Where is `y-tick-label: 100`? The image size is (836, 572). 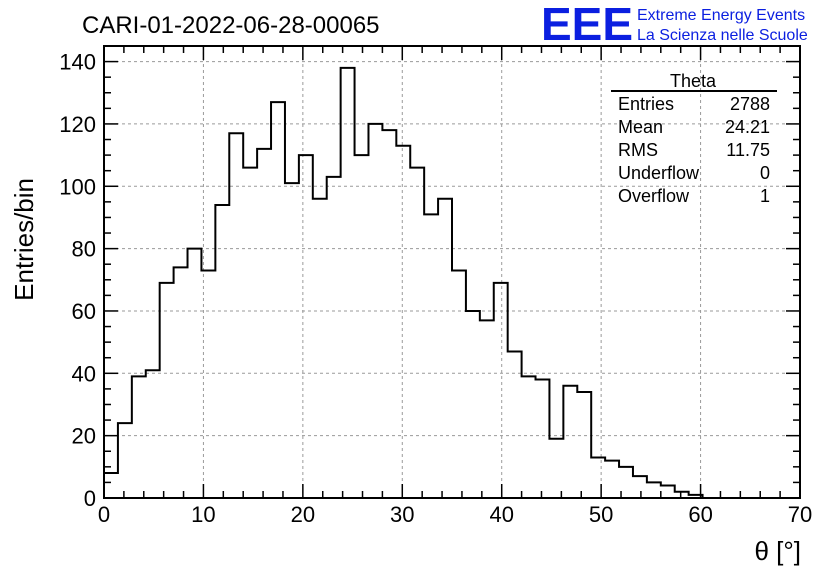
y-tick-label: 100 is located at coordinates (77, 186).